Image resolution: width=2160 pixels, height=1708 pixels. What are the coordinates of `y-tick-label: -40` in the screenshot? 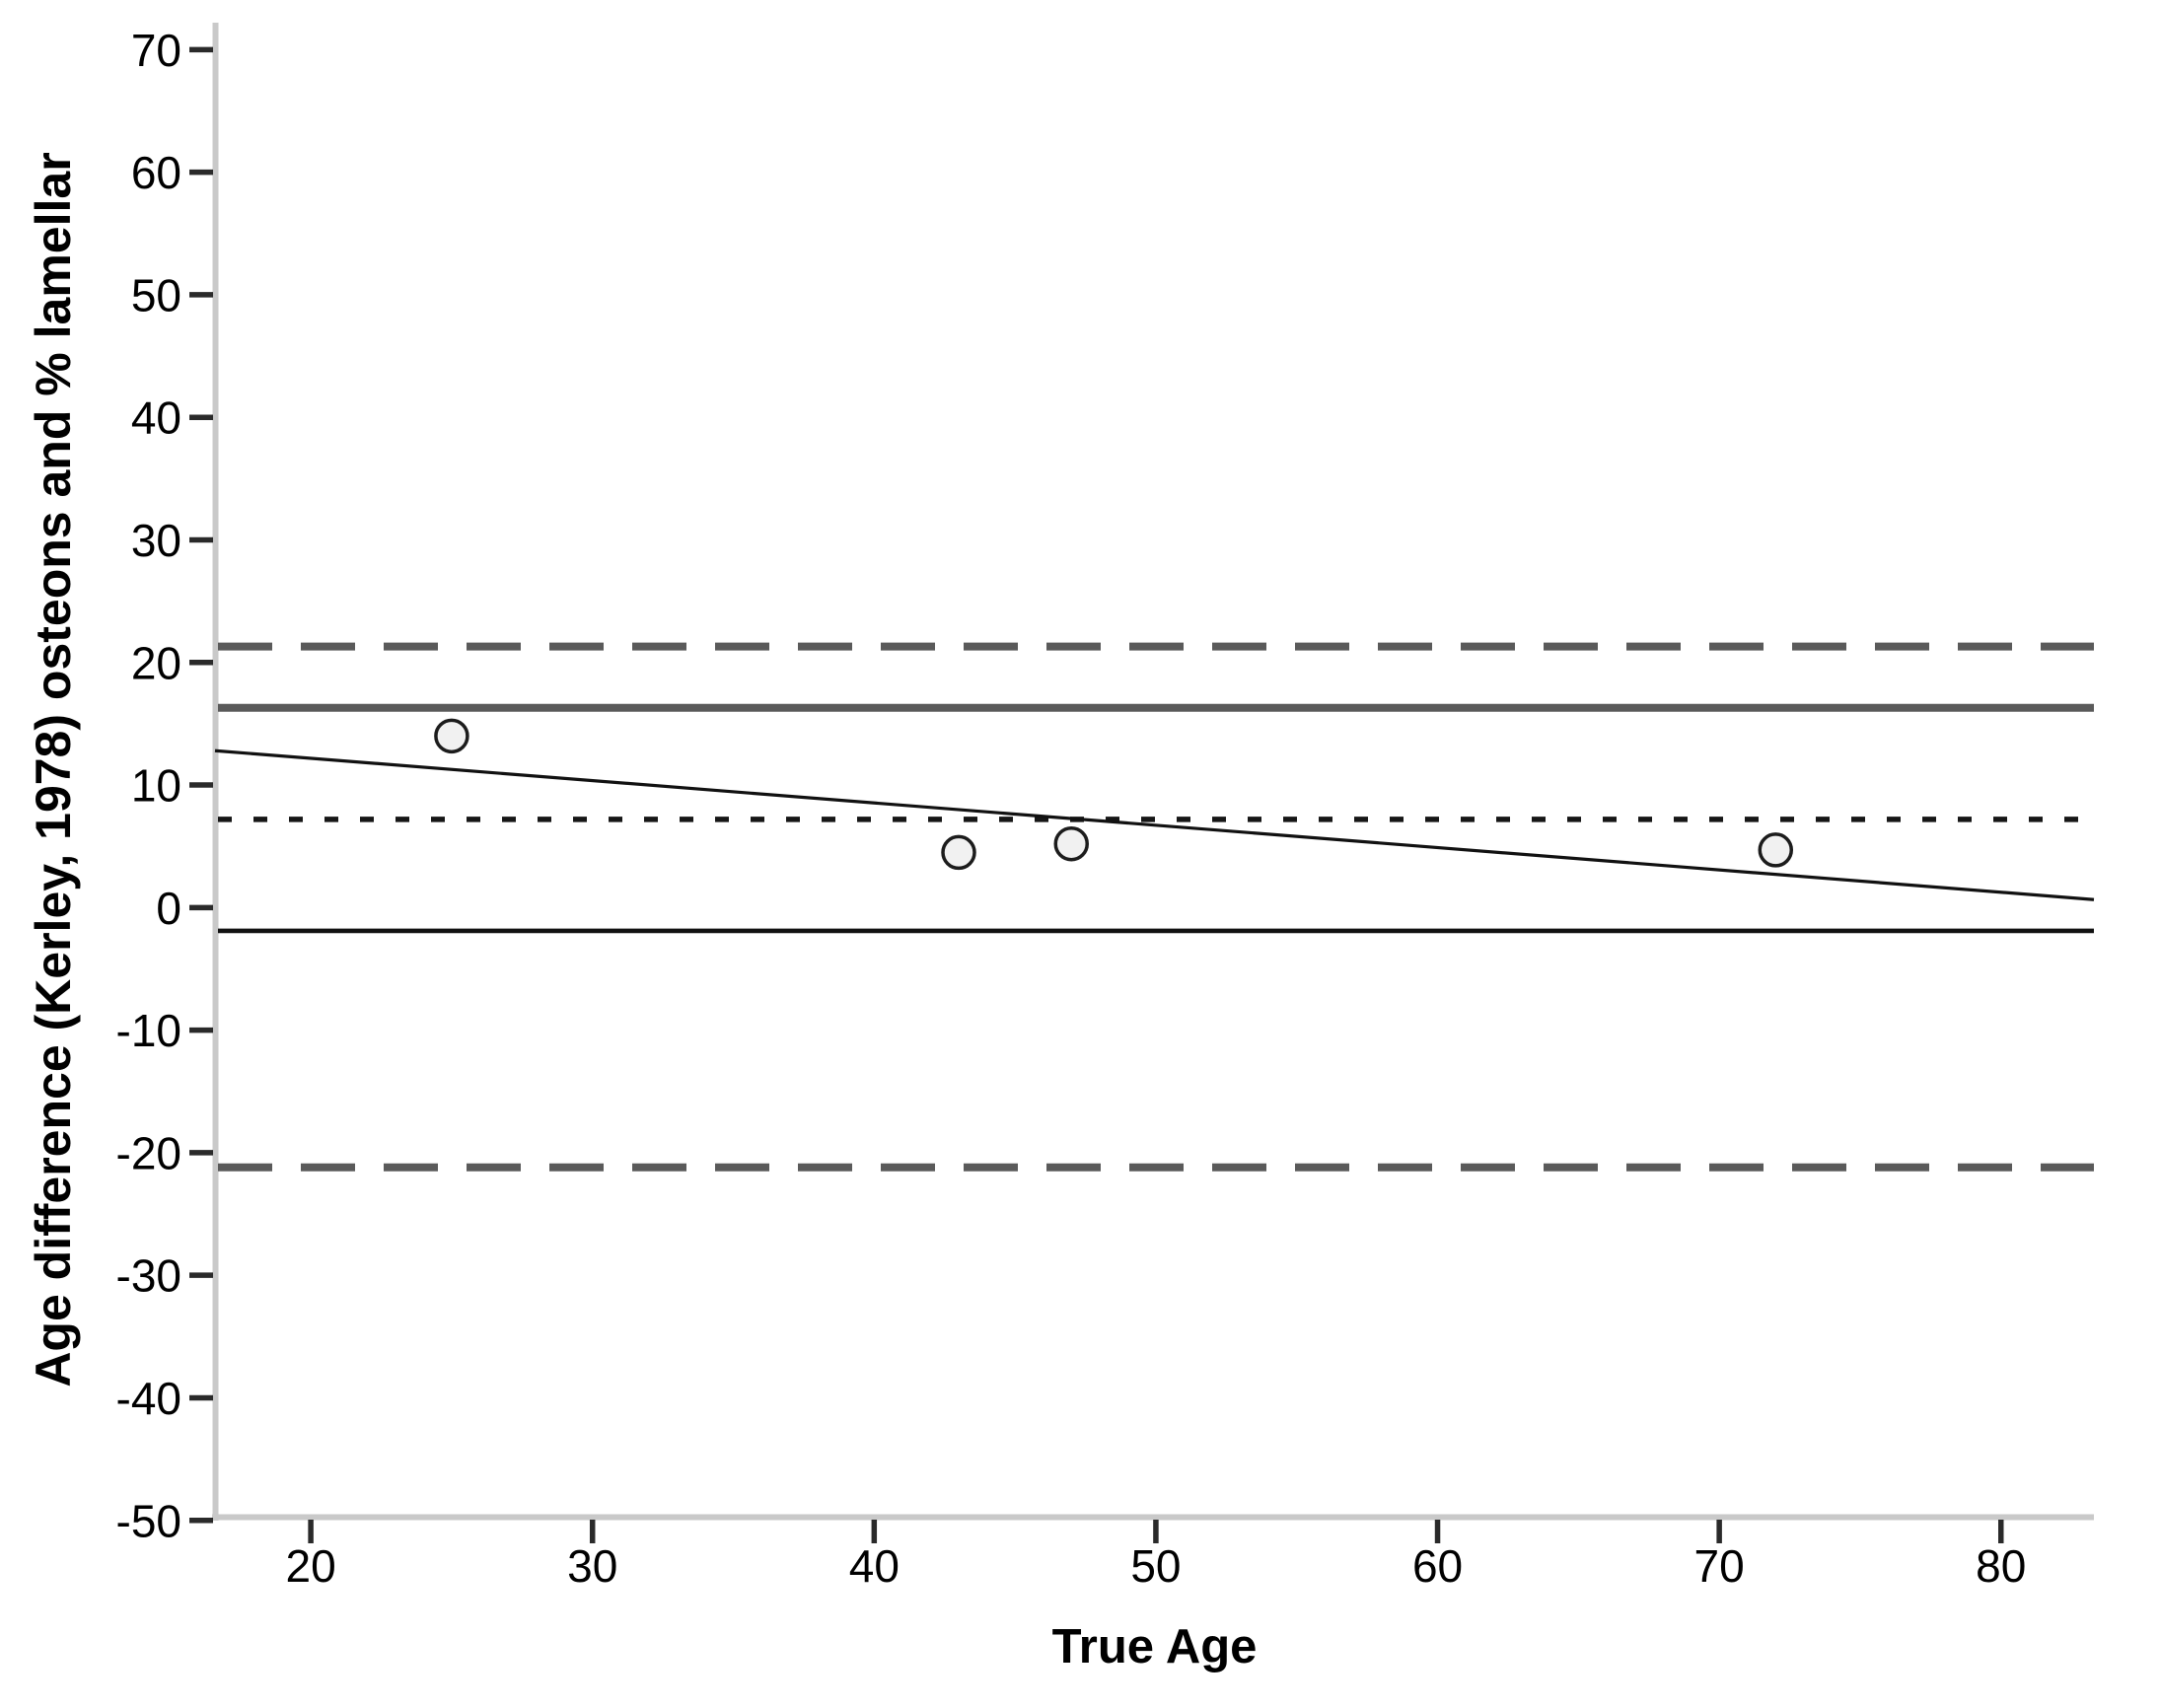 It's located at (148, 1398).